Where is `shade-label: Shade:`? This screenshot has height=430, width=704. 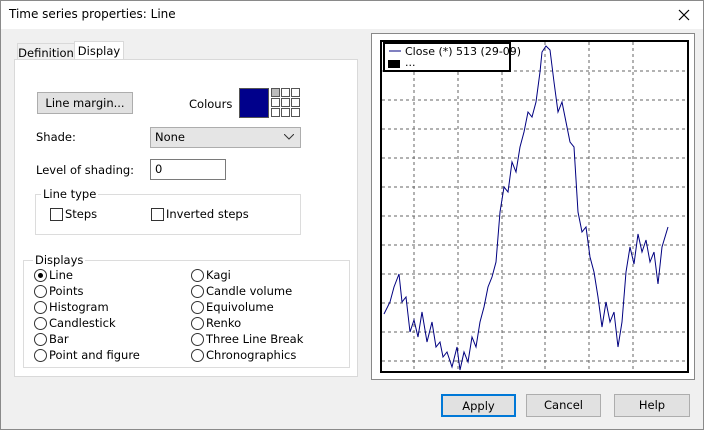
shade-label: Shade: is located at coordinates (56, 137).